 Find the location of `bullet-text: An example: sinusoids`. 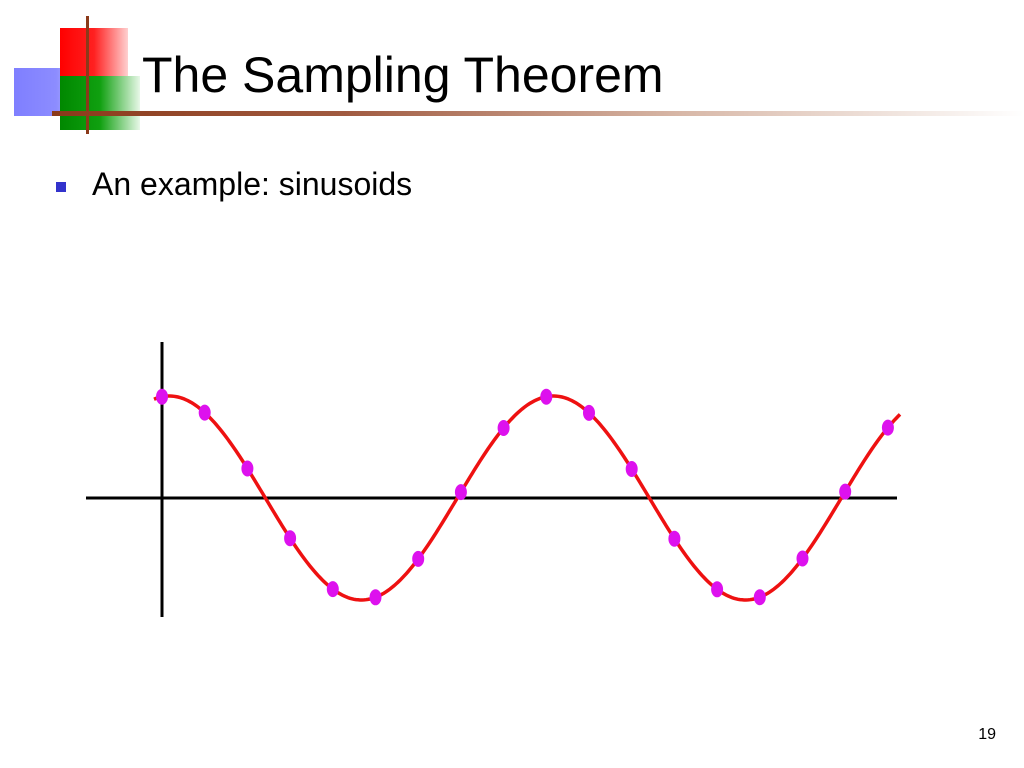

bullet-text: An example: sinusoids is located at coordinates (252, 184).